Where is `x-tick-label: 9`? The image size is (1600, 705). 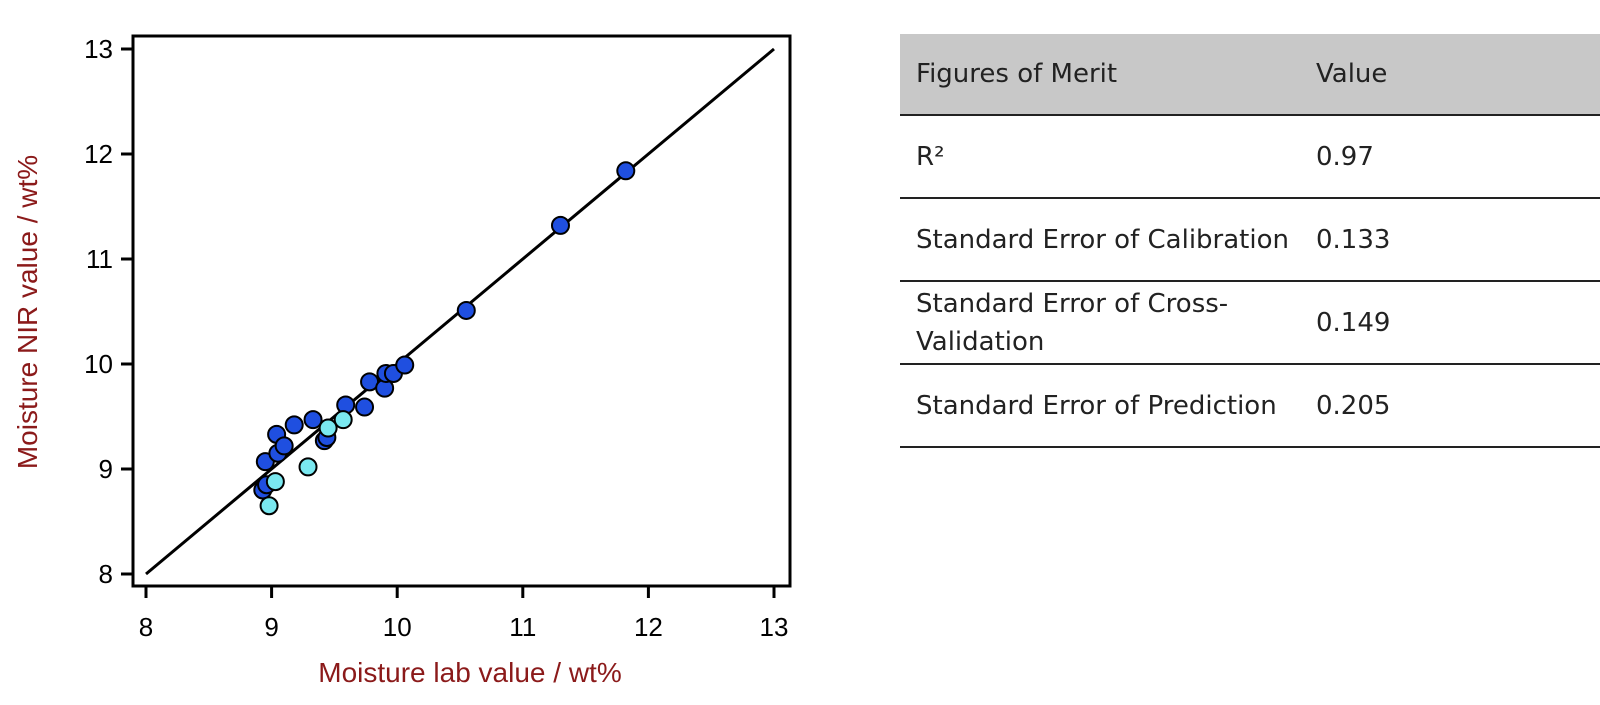
x-tick-label: 9 is located at coordinates (271, 627).